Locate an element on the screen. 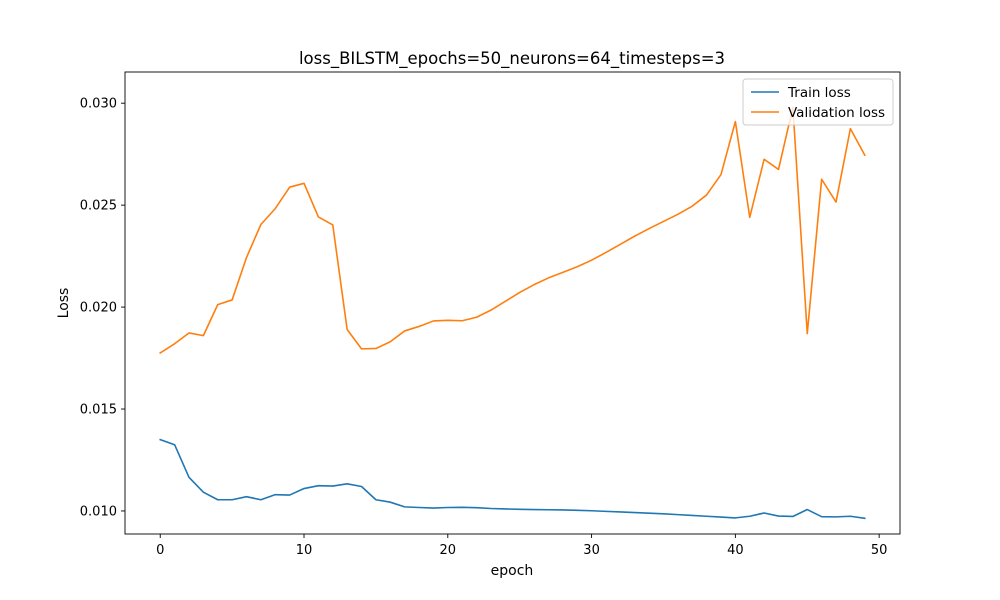  x-tick-label: 0 is located at coordinates (160, 550).